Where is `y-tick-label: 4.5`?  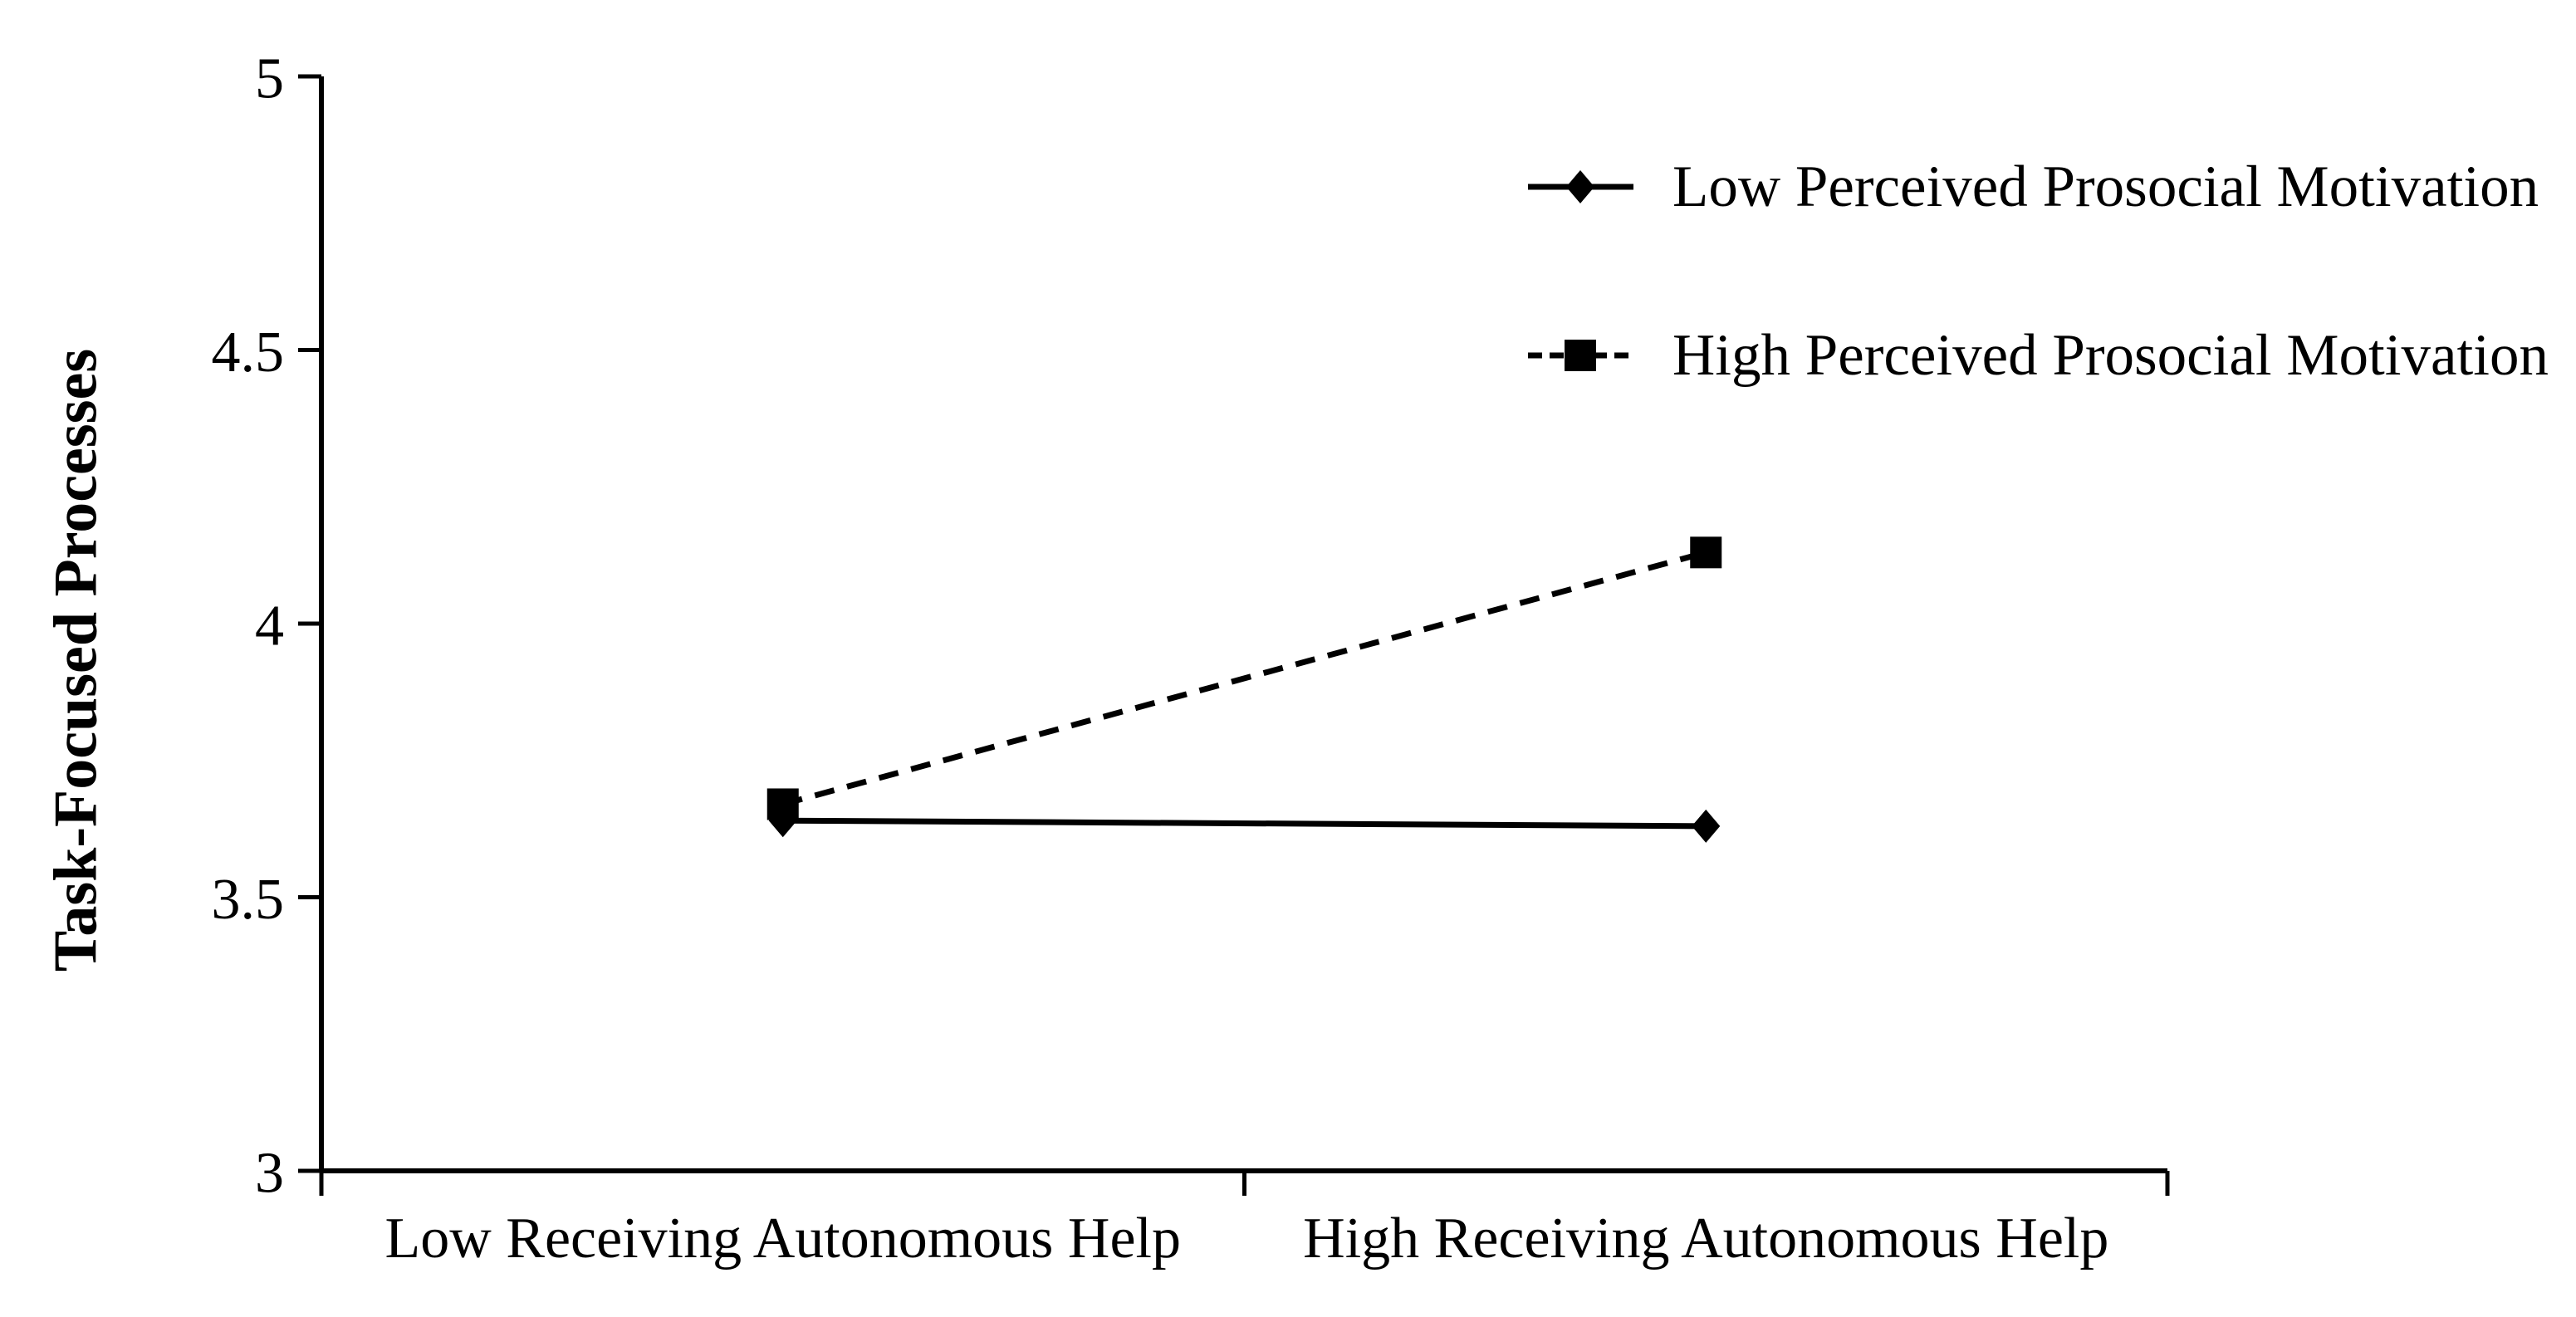 y-tick-label: 4.5 is located at coordinates (249, 352).